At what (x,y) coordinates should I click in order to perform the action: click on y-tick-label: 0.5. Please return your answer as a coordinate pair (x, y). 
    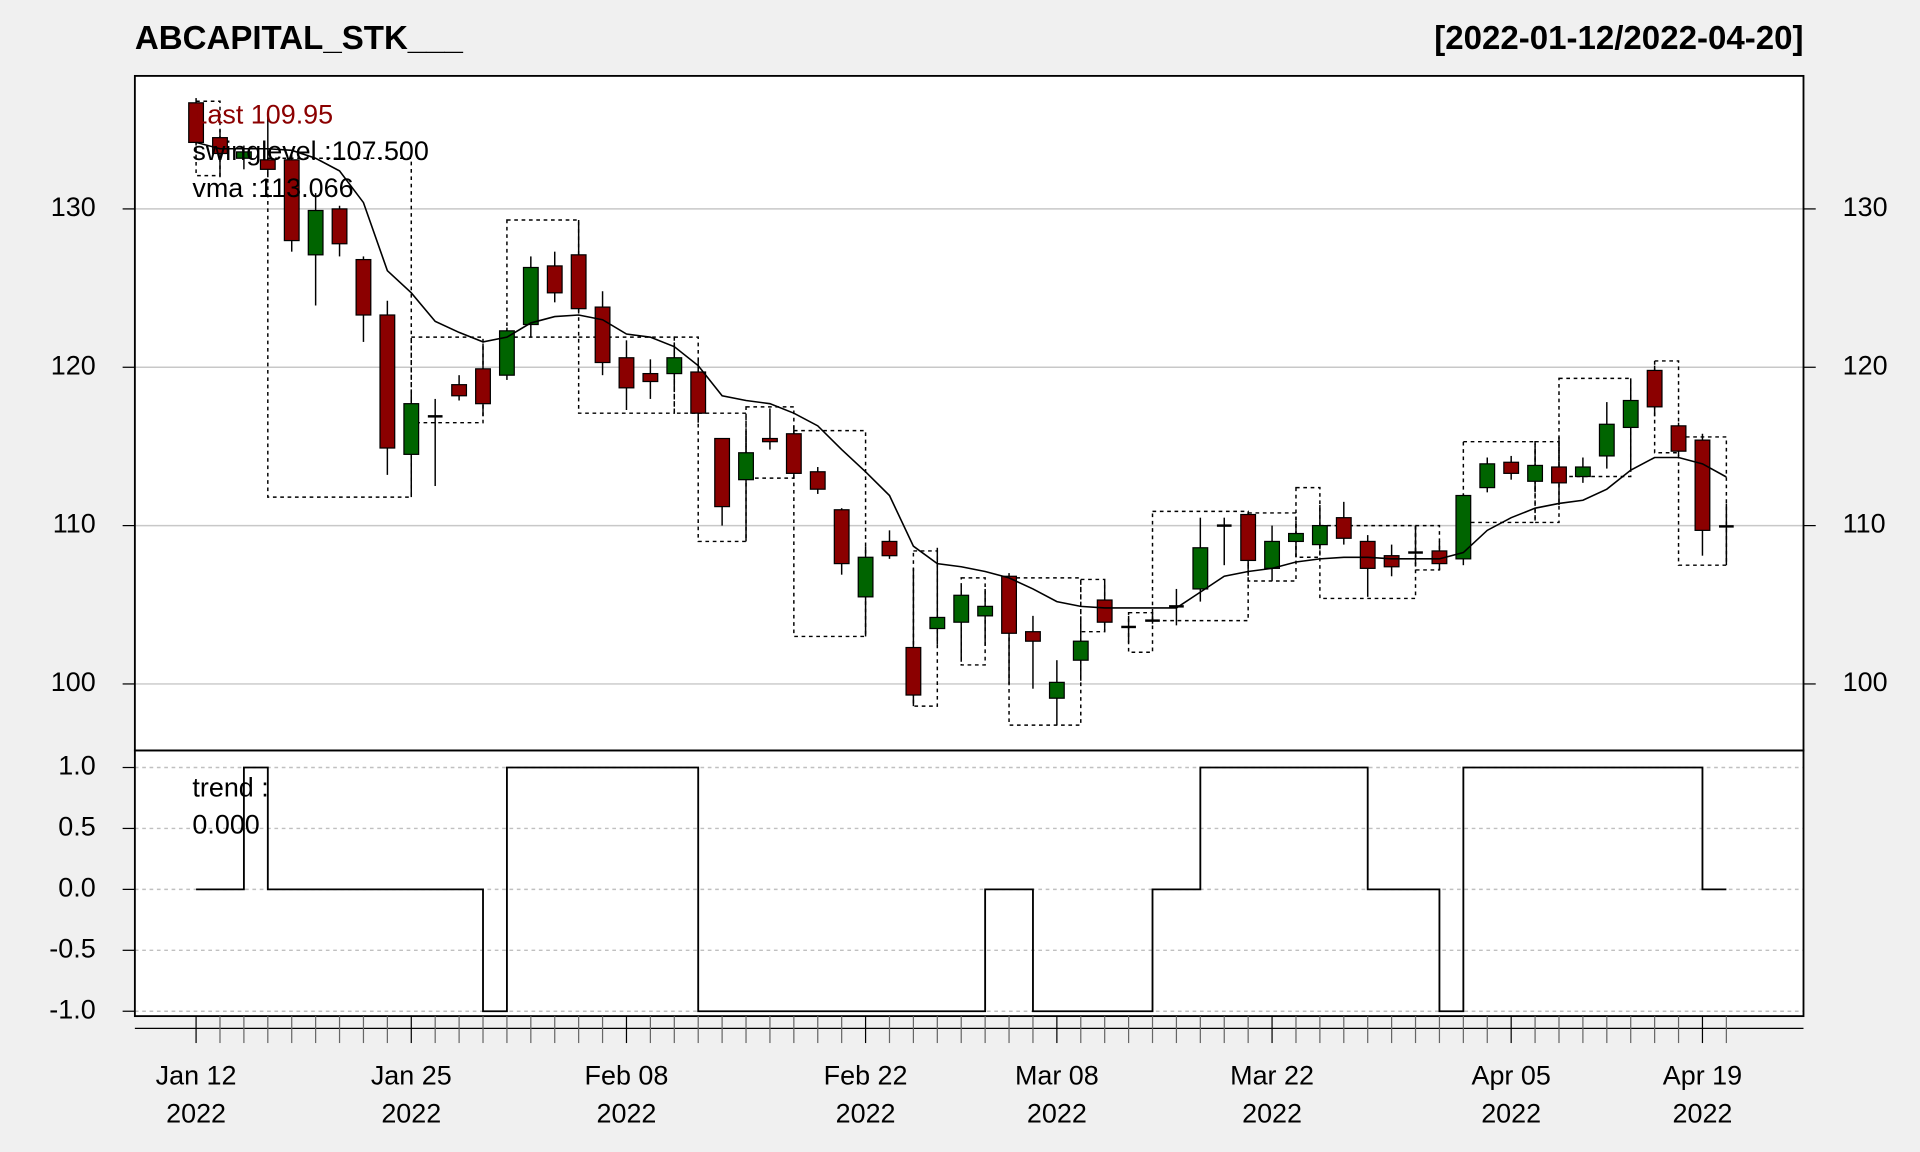
    Looking at the image, I should click on (76, 827).